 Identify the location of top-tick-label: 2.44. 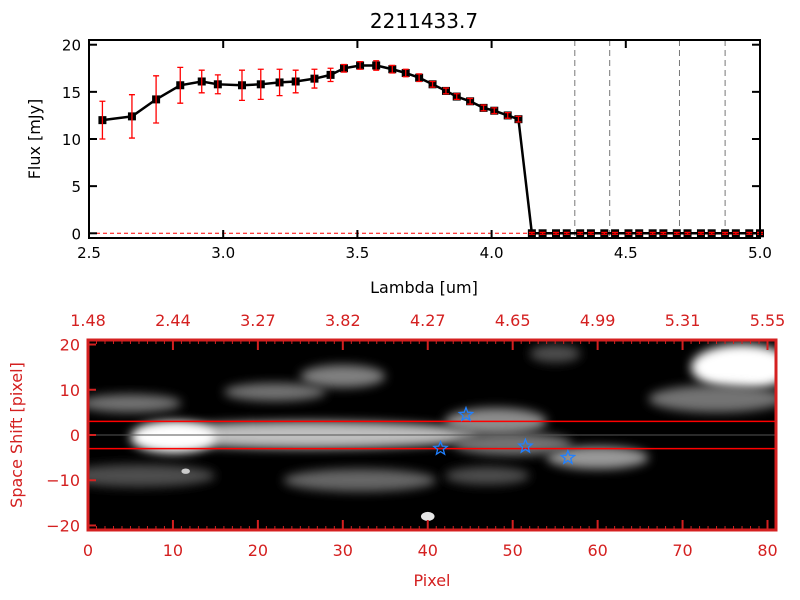
(173, 320).